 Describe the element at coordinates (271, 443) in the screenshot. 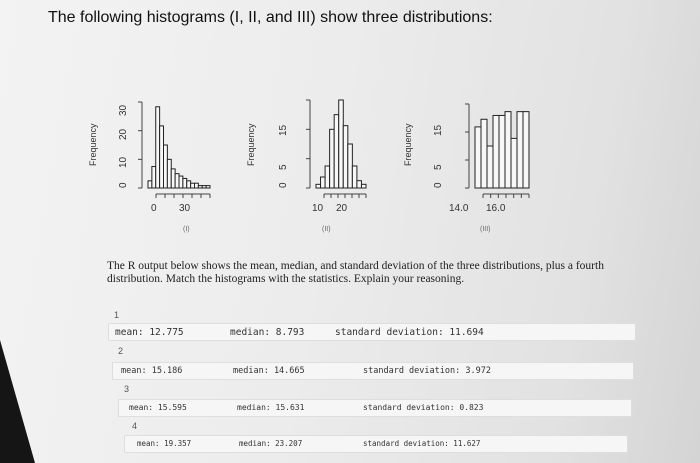

I see `output-median: median: 23.207` at that location.